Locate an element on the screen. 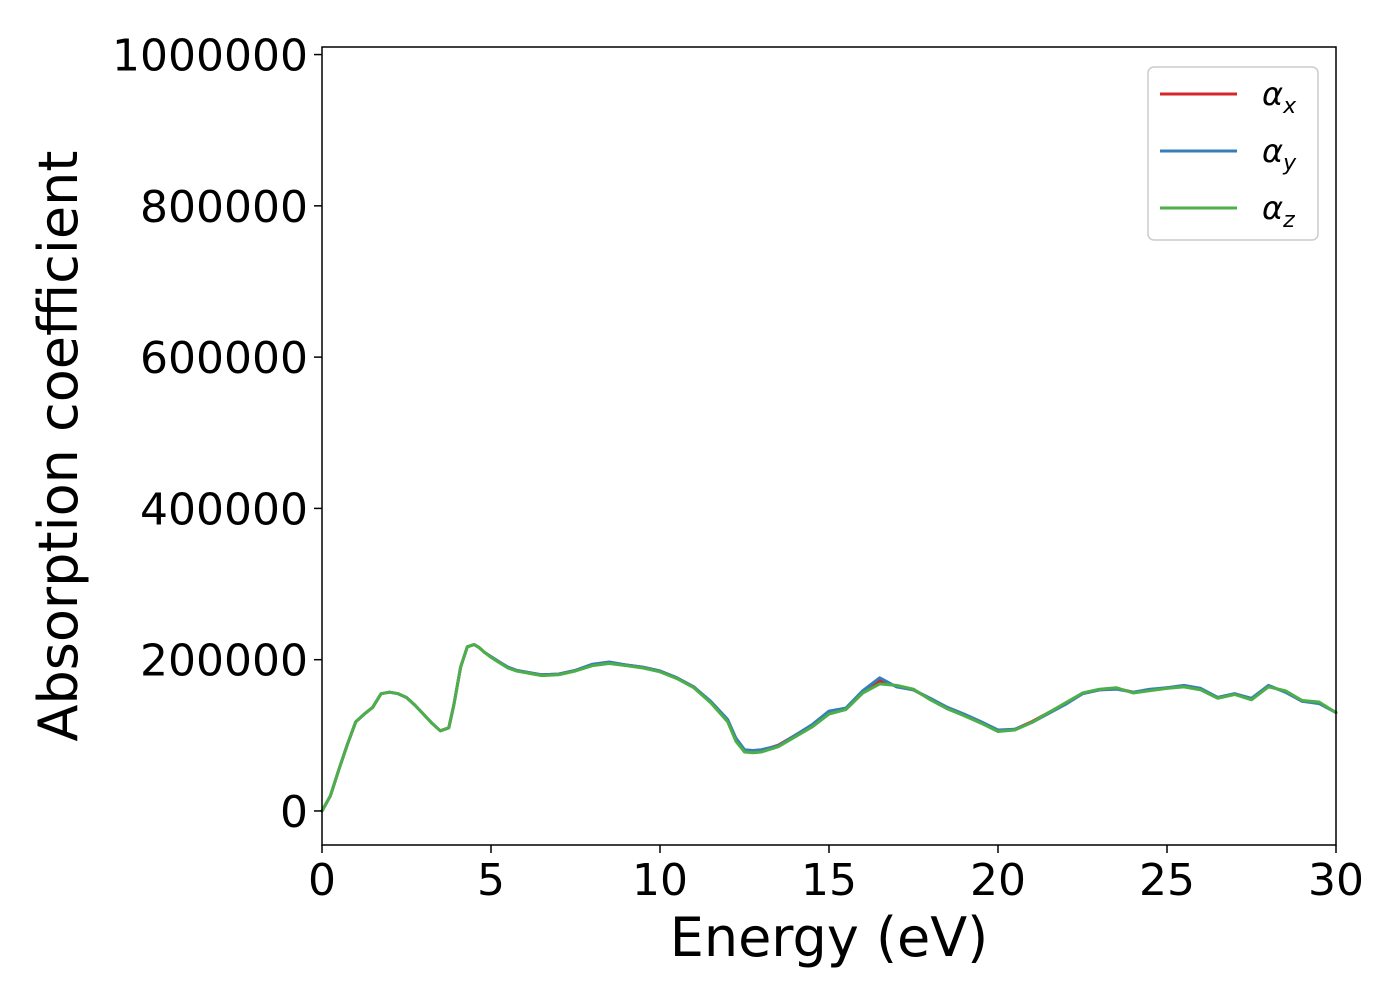 The height and width of the screenshot is (1000, 1400). y-axis: 0 200000 400000 600000 800000 1000000 is located at coordinates (217, 434).